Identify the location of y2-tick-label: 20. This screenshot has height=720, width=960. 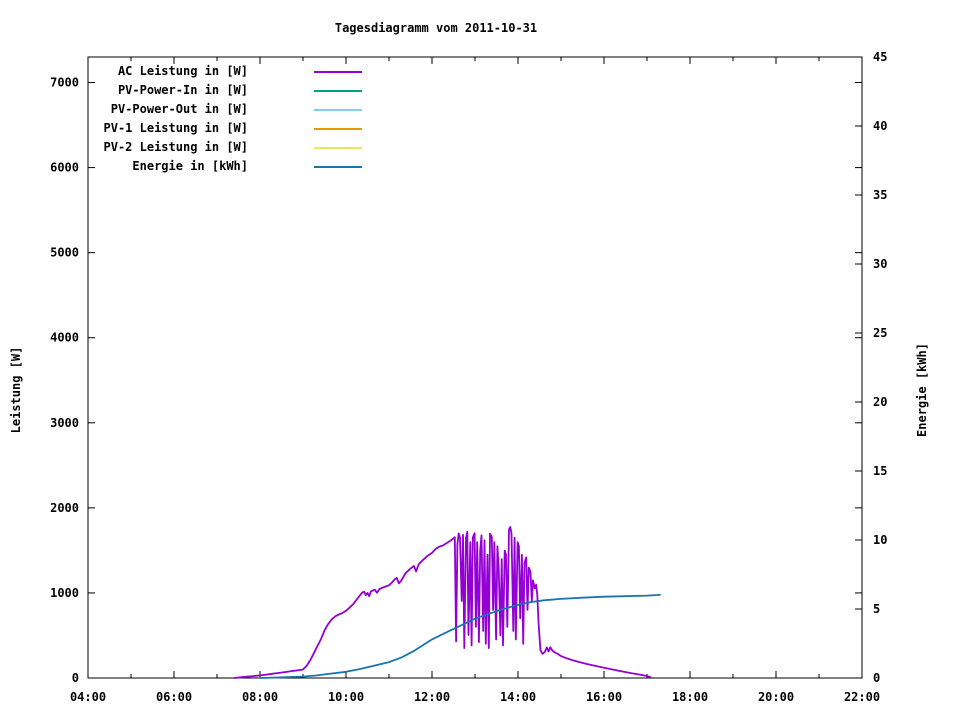
(880, 402).